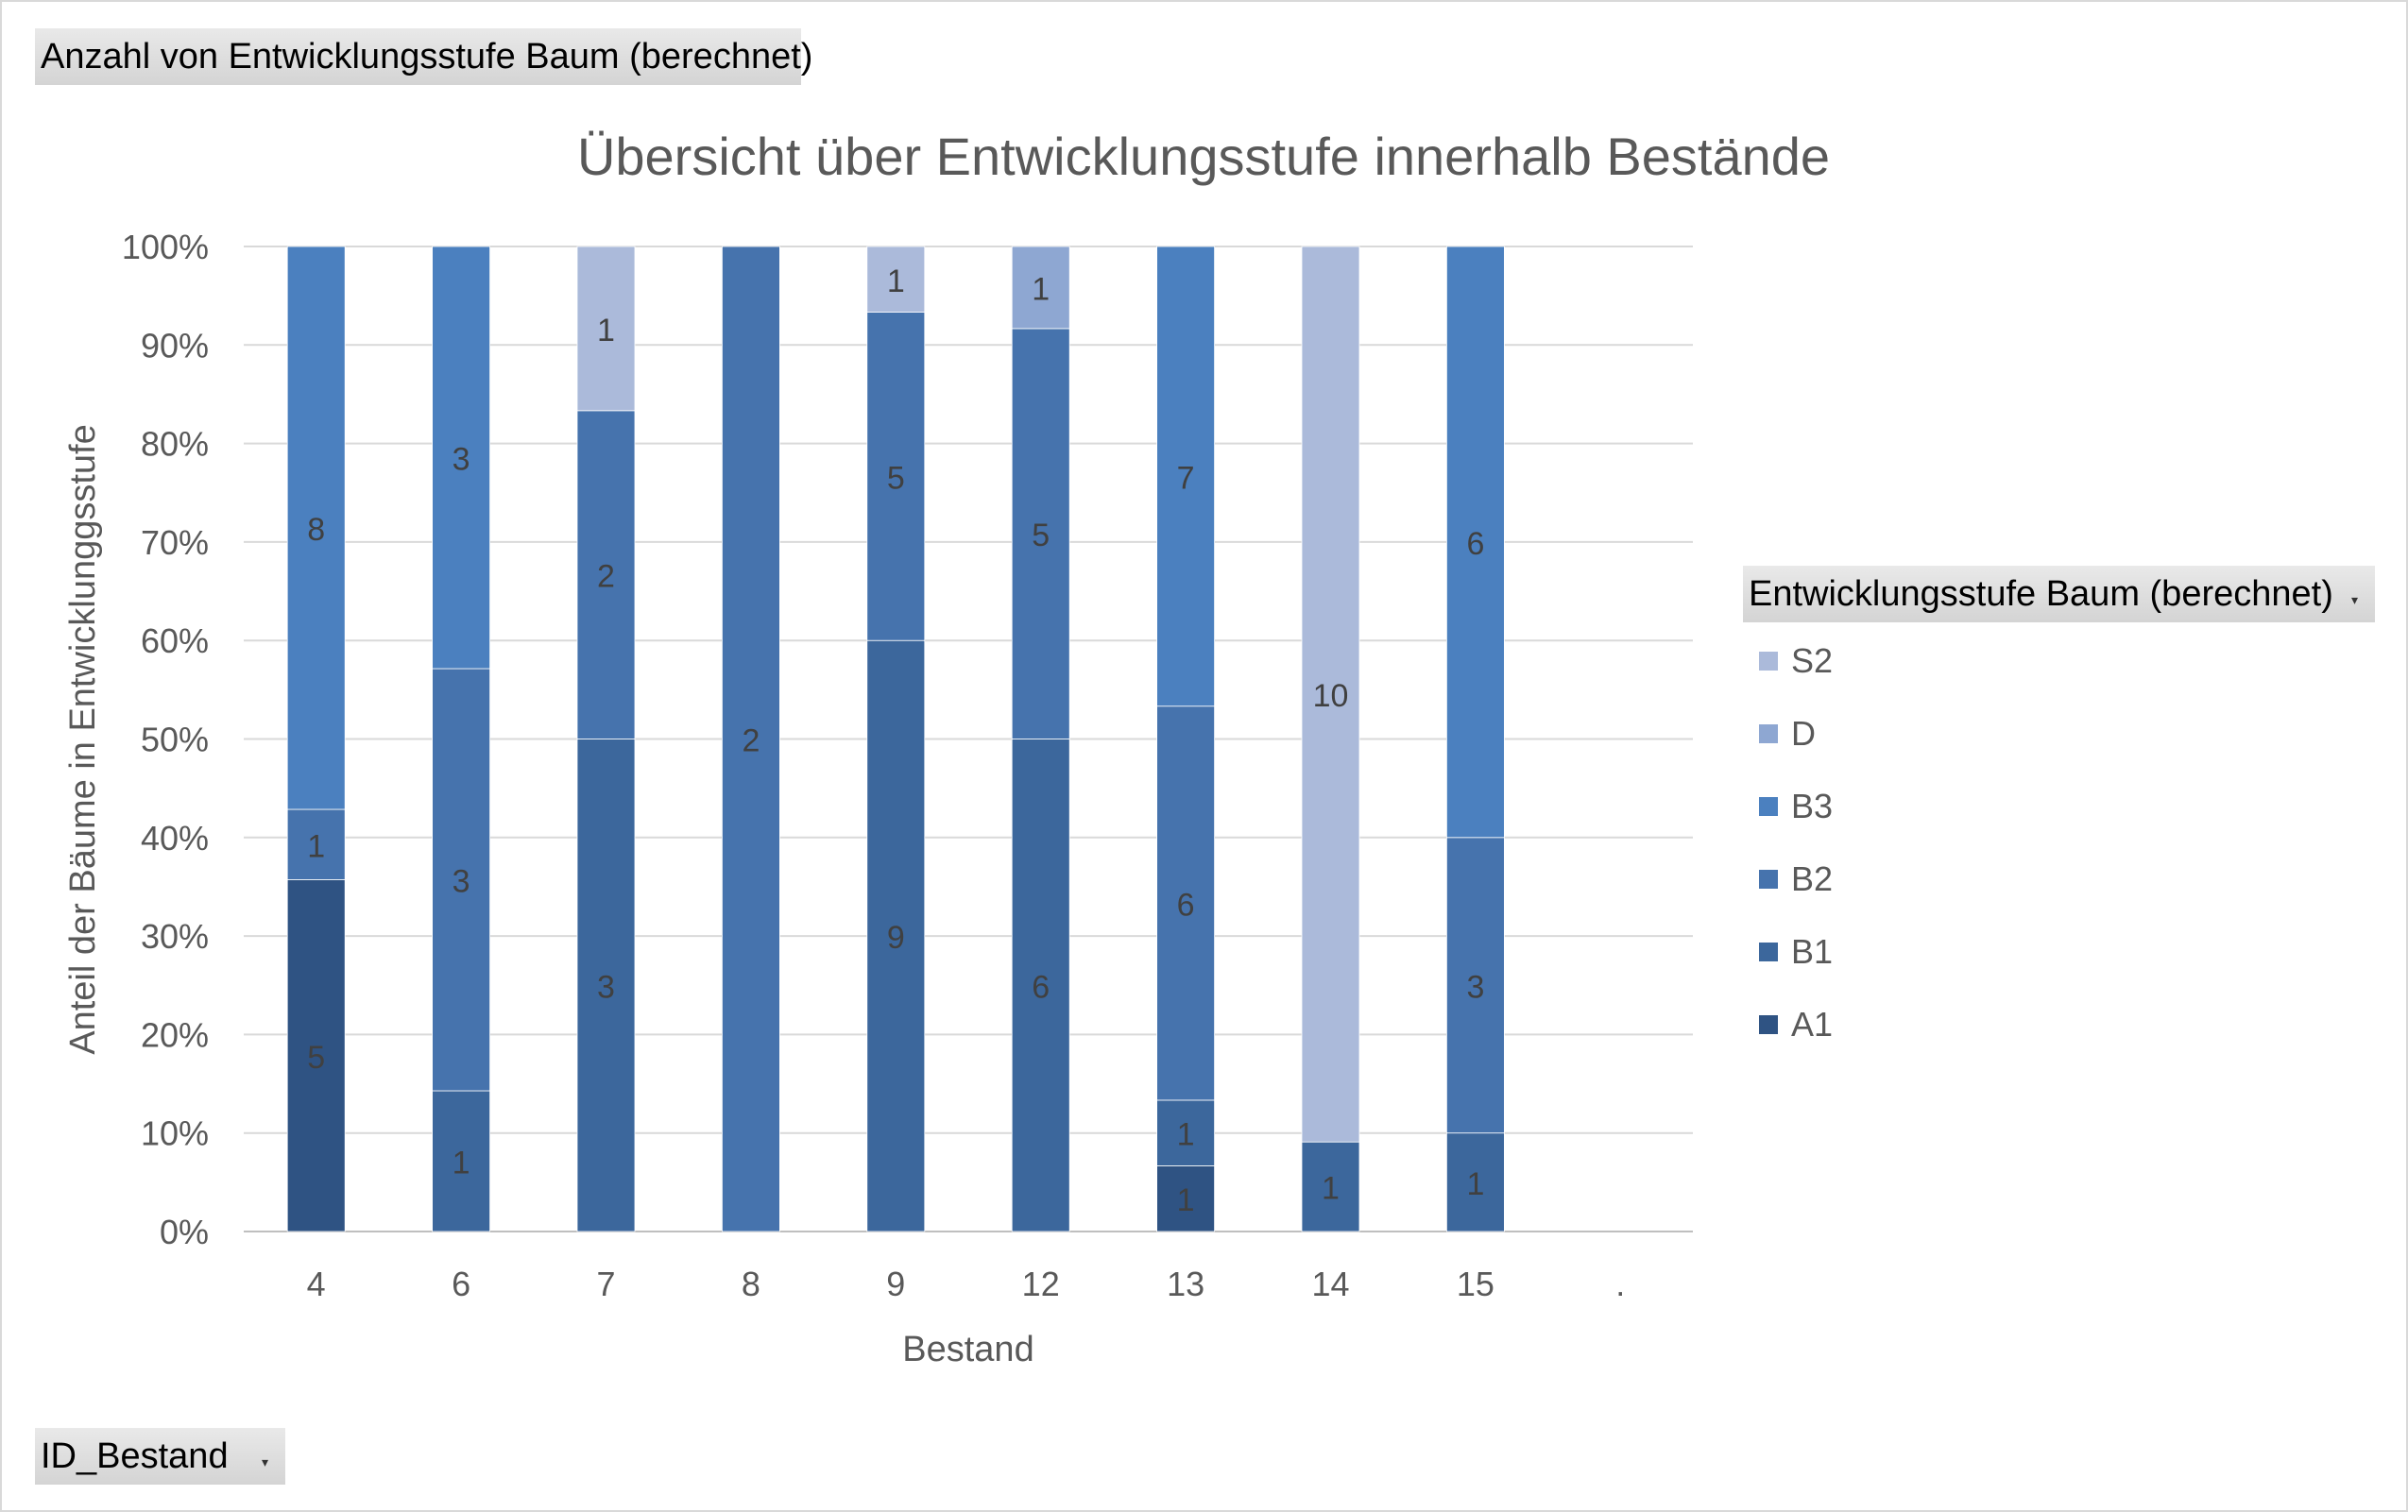  Describe the element at coordinates (1787, 733) in the screenshot. I see `legend-item: D` at that location.